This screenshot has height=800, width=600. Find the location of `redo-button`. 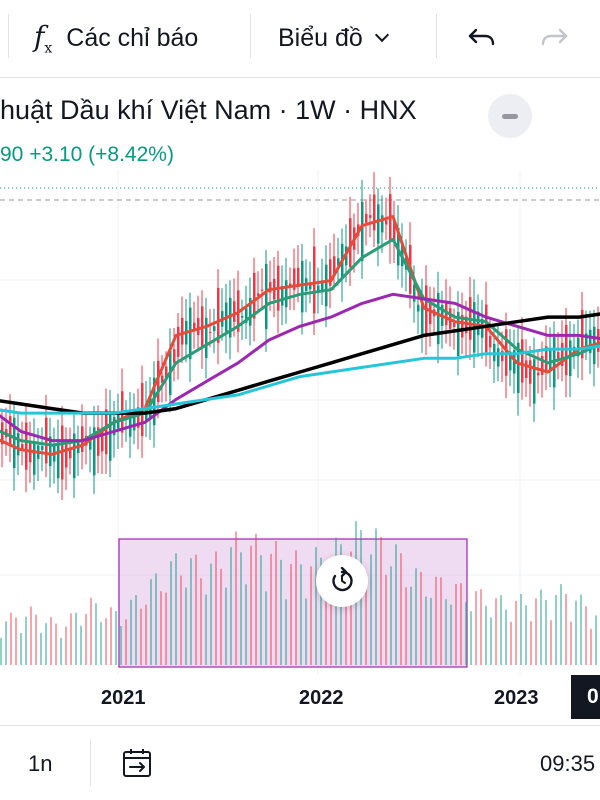

redo-button is located at coordinates (554, 38).